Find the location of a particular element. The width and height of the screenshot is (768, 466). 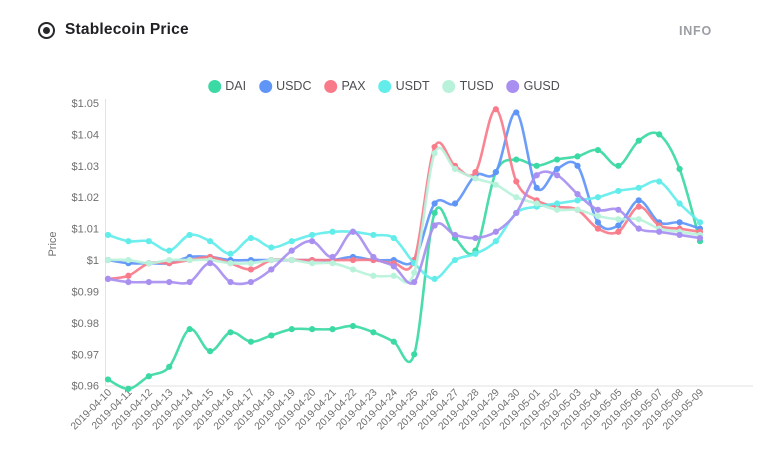

legend-item-dai: DAI is located at coordinates (227, 86).